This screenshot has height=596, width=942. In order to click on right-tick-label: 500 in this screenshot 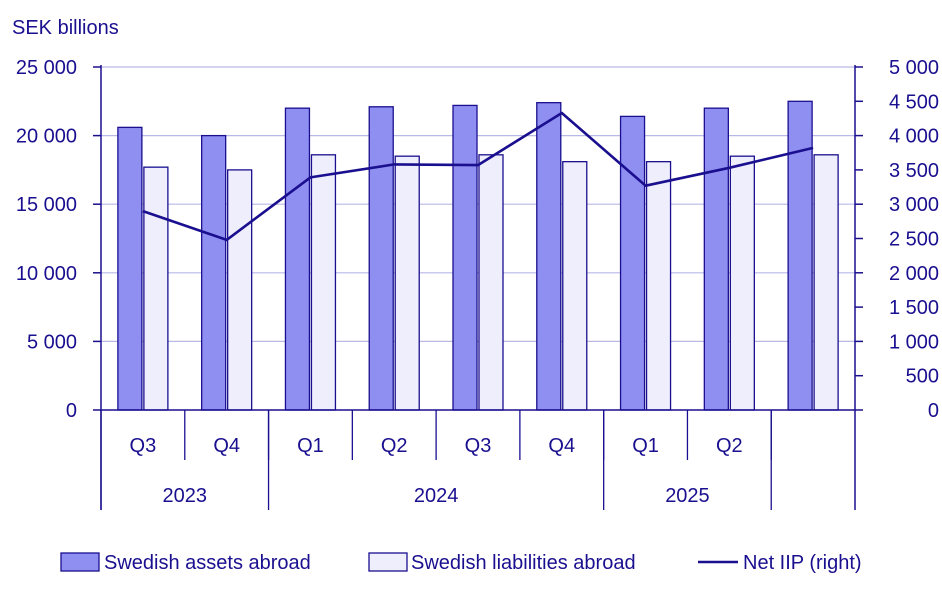, I will do `click(922, 377)`.